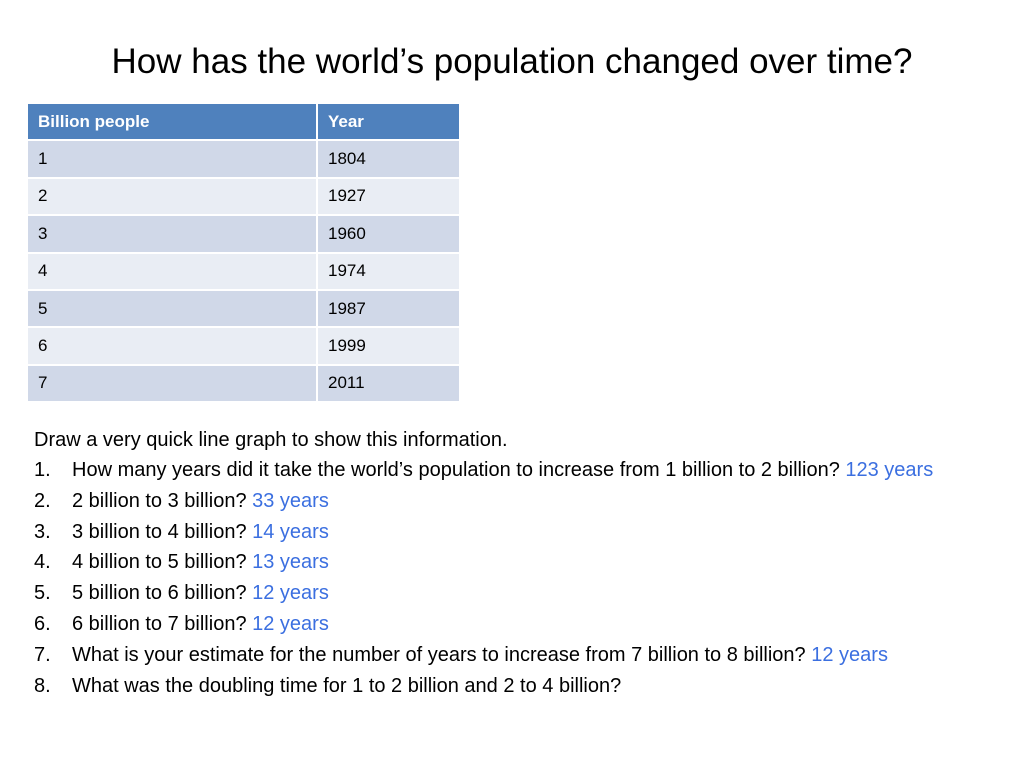  Describe the element at coordinates (388, 234) in the screenshot. I see `year-cell: 1960` at that location.